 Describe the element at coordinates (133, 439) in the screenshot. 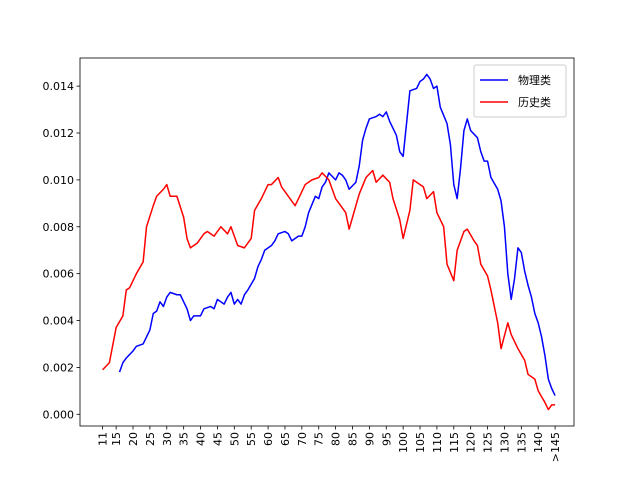

I see `x-tick-label: 20` at that location.